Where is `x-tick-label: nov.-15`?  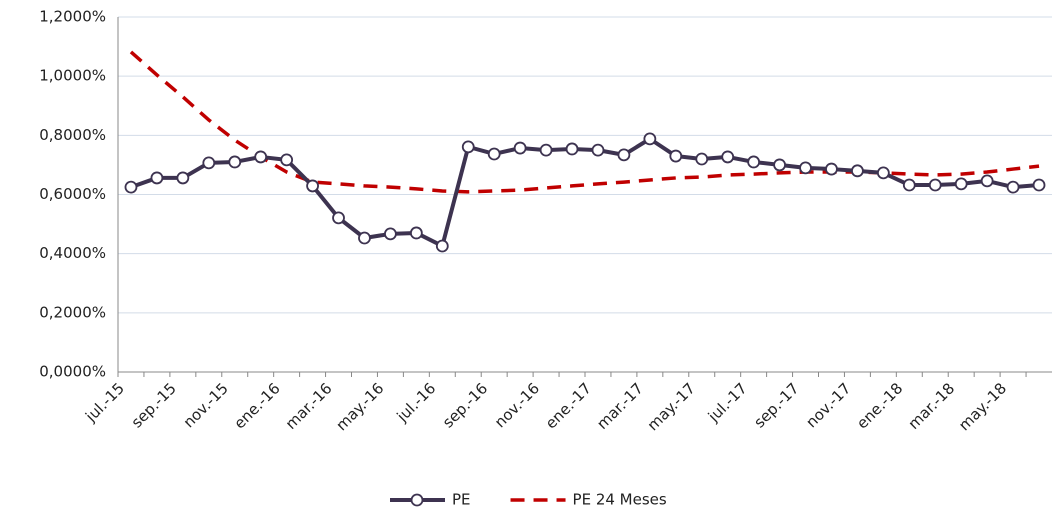
x-tick-label: nov.-15 is located at coordinates (206, 405).